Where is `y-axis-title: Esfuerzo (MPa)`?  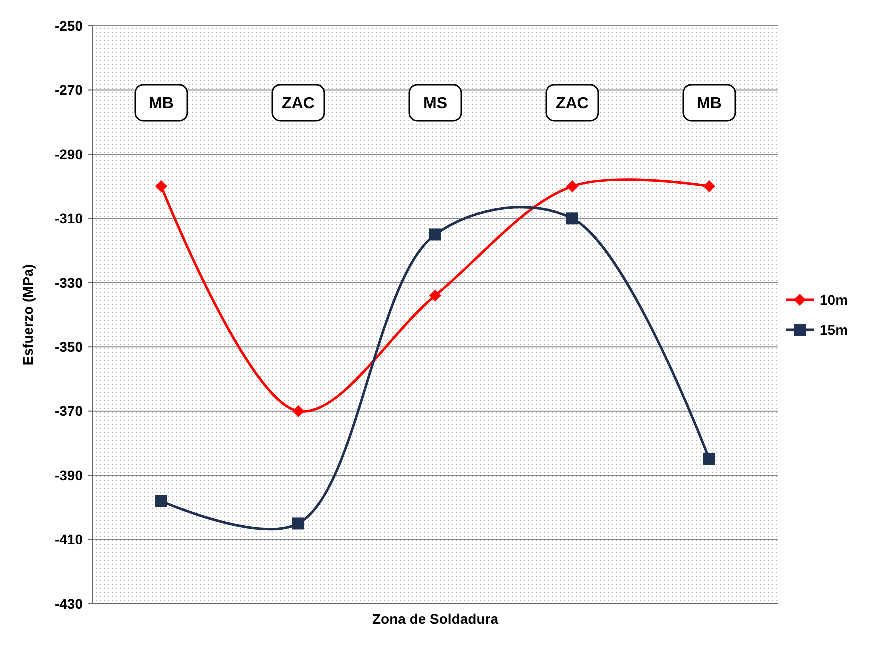
y-axis-title: Esfuerzo (MPa) is located at coordinates (28, 315).